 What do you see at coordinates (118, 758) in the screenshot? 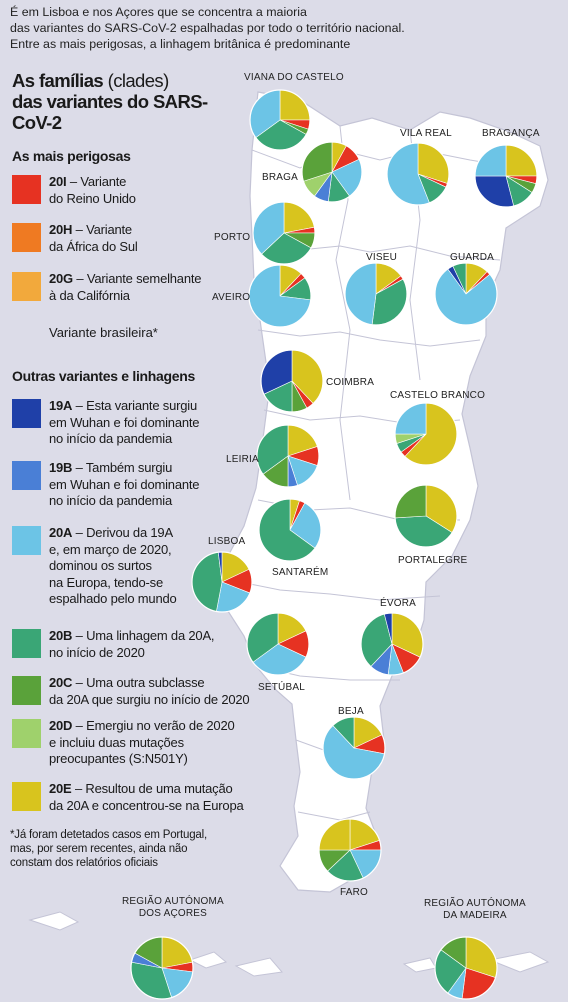
I see `desc-20D-3: preocupantes (S:N501Y)` at bounding box center [118, 758].